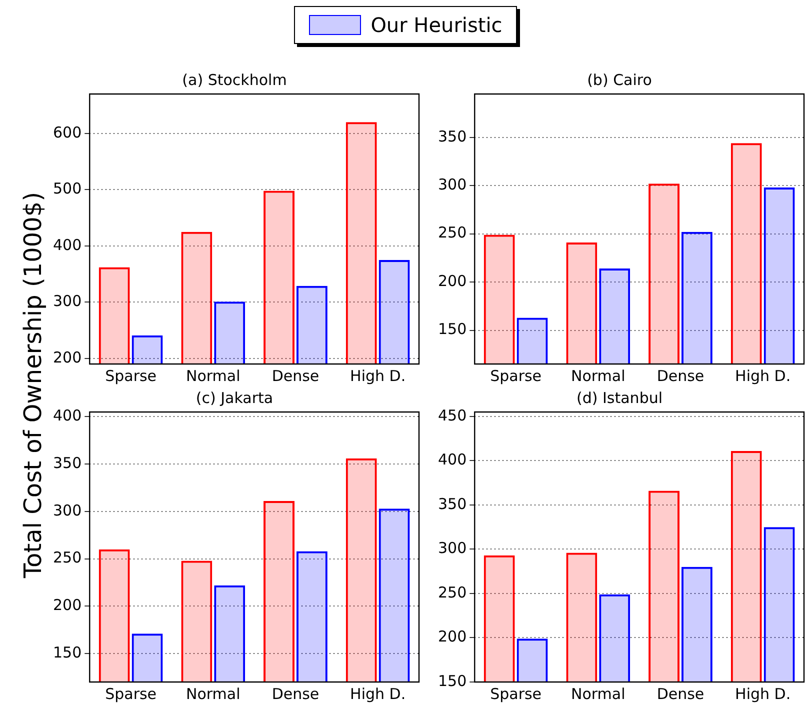 The height and width of the screenshot is (713, 811). What do you see at coordinates (33, 385) in the screenshot?
I see `y-axis-title: Total Cost of Ownership (1000$)` at bounding box center [33, 385].